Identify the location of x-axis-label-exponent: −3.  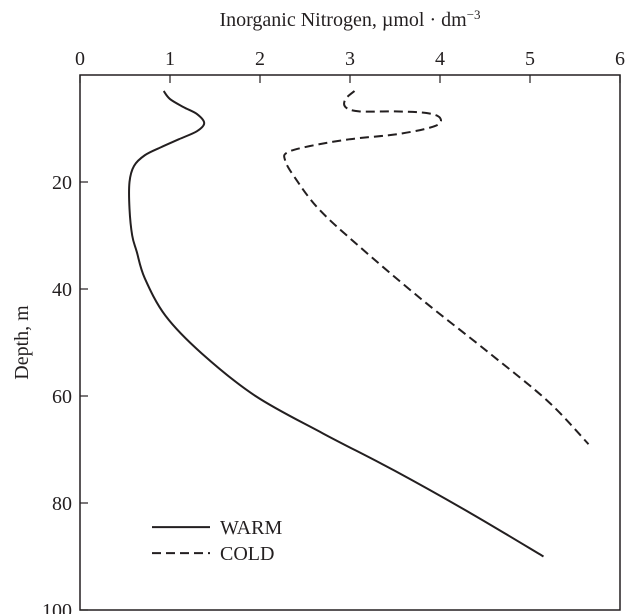
(474, 14).